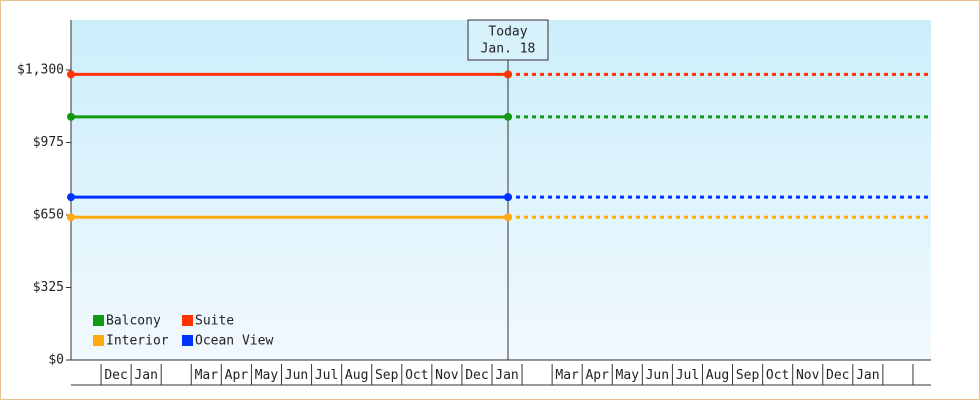 This screenshot has height=400, width=980. Describe the element at coordinates (48, 287) in the screenshot. I see `y-tick-label: $325` at that location.